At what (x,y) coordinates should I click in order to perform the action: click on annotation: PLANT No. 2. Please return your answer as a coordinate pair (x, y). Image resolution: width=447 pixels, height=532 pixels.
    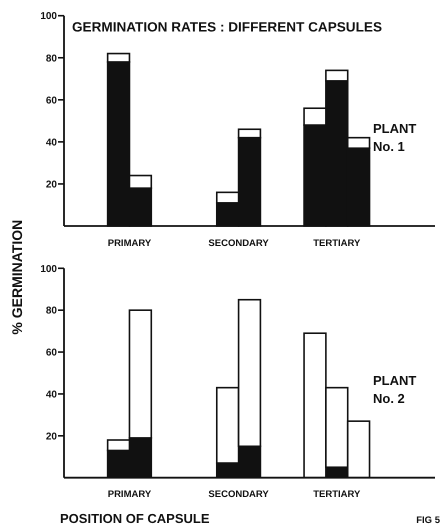
    Looking at the image, I should click on (394, 389).